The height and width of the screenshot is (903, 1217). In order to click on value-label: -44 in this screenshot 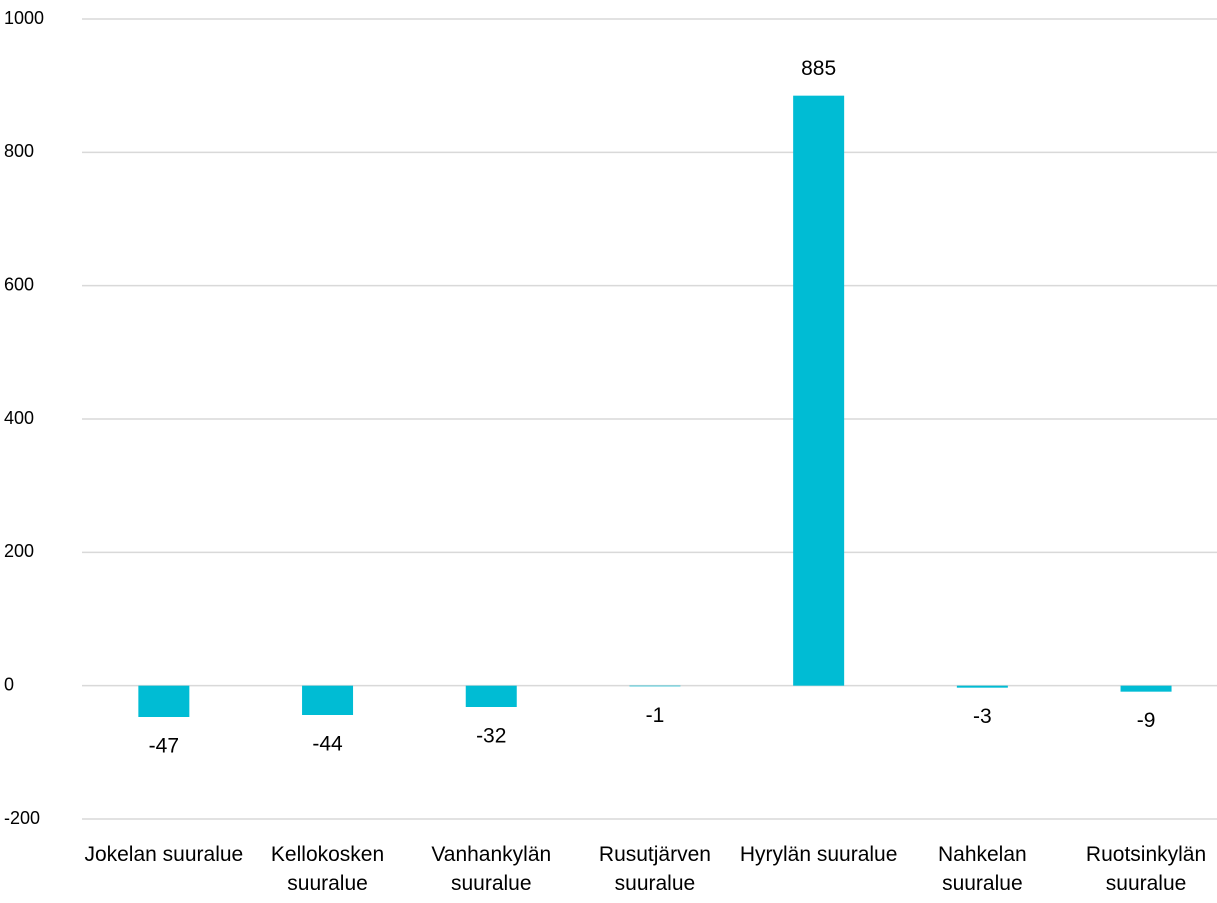, I will do `click(327, 744)`.